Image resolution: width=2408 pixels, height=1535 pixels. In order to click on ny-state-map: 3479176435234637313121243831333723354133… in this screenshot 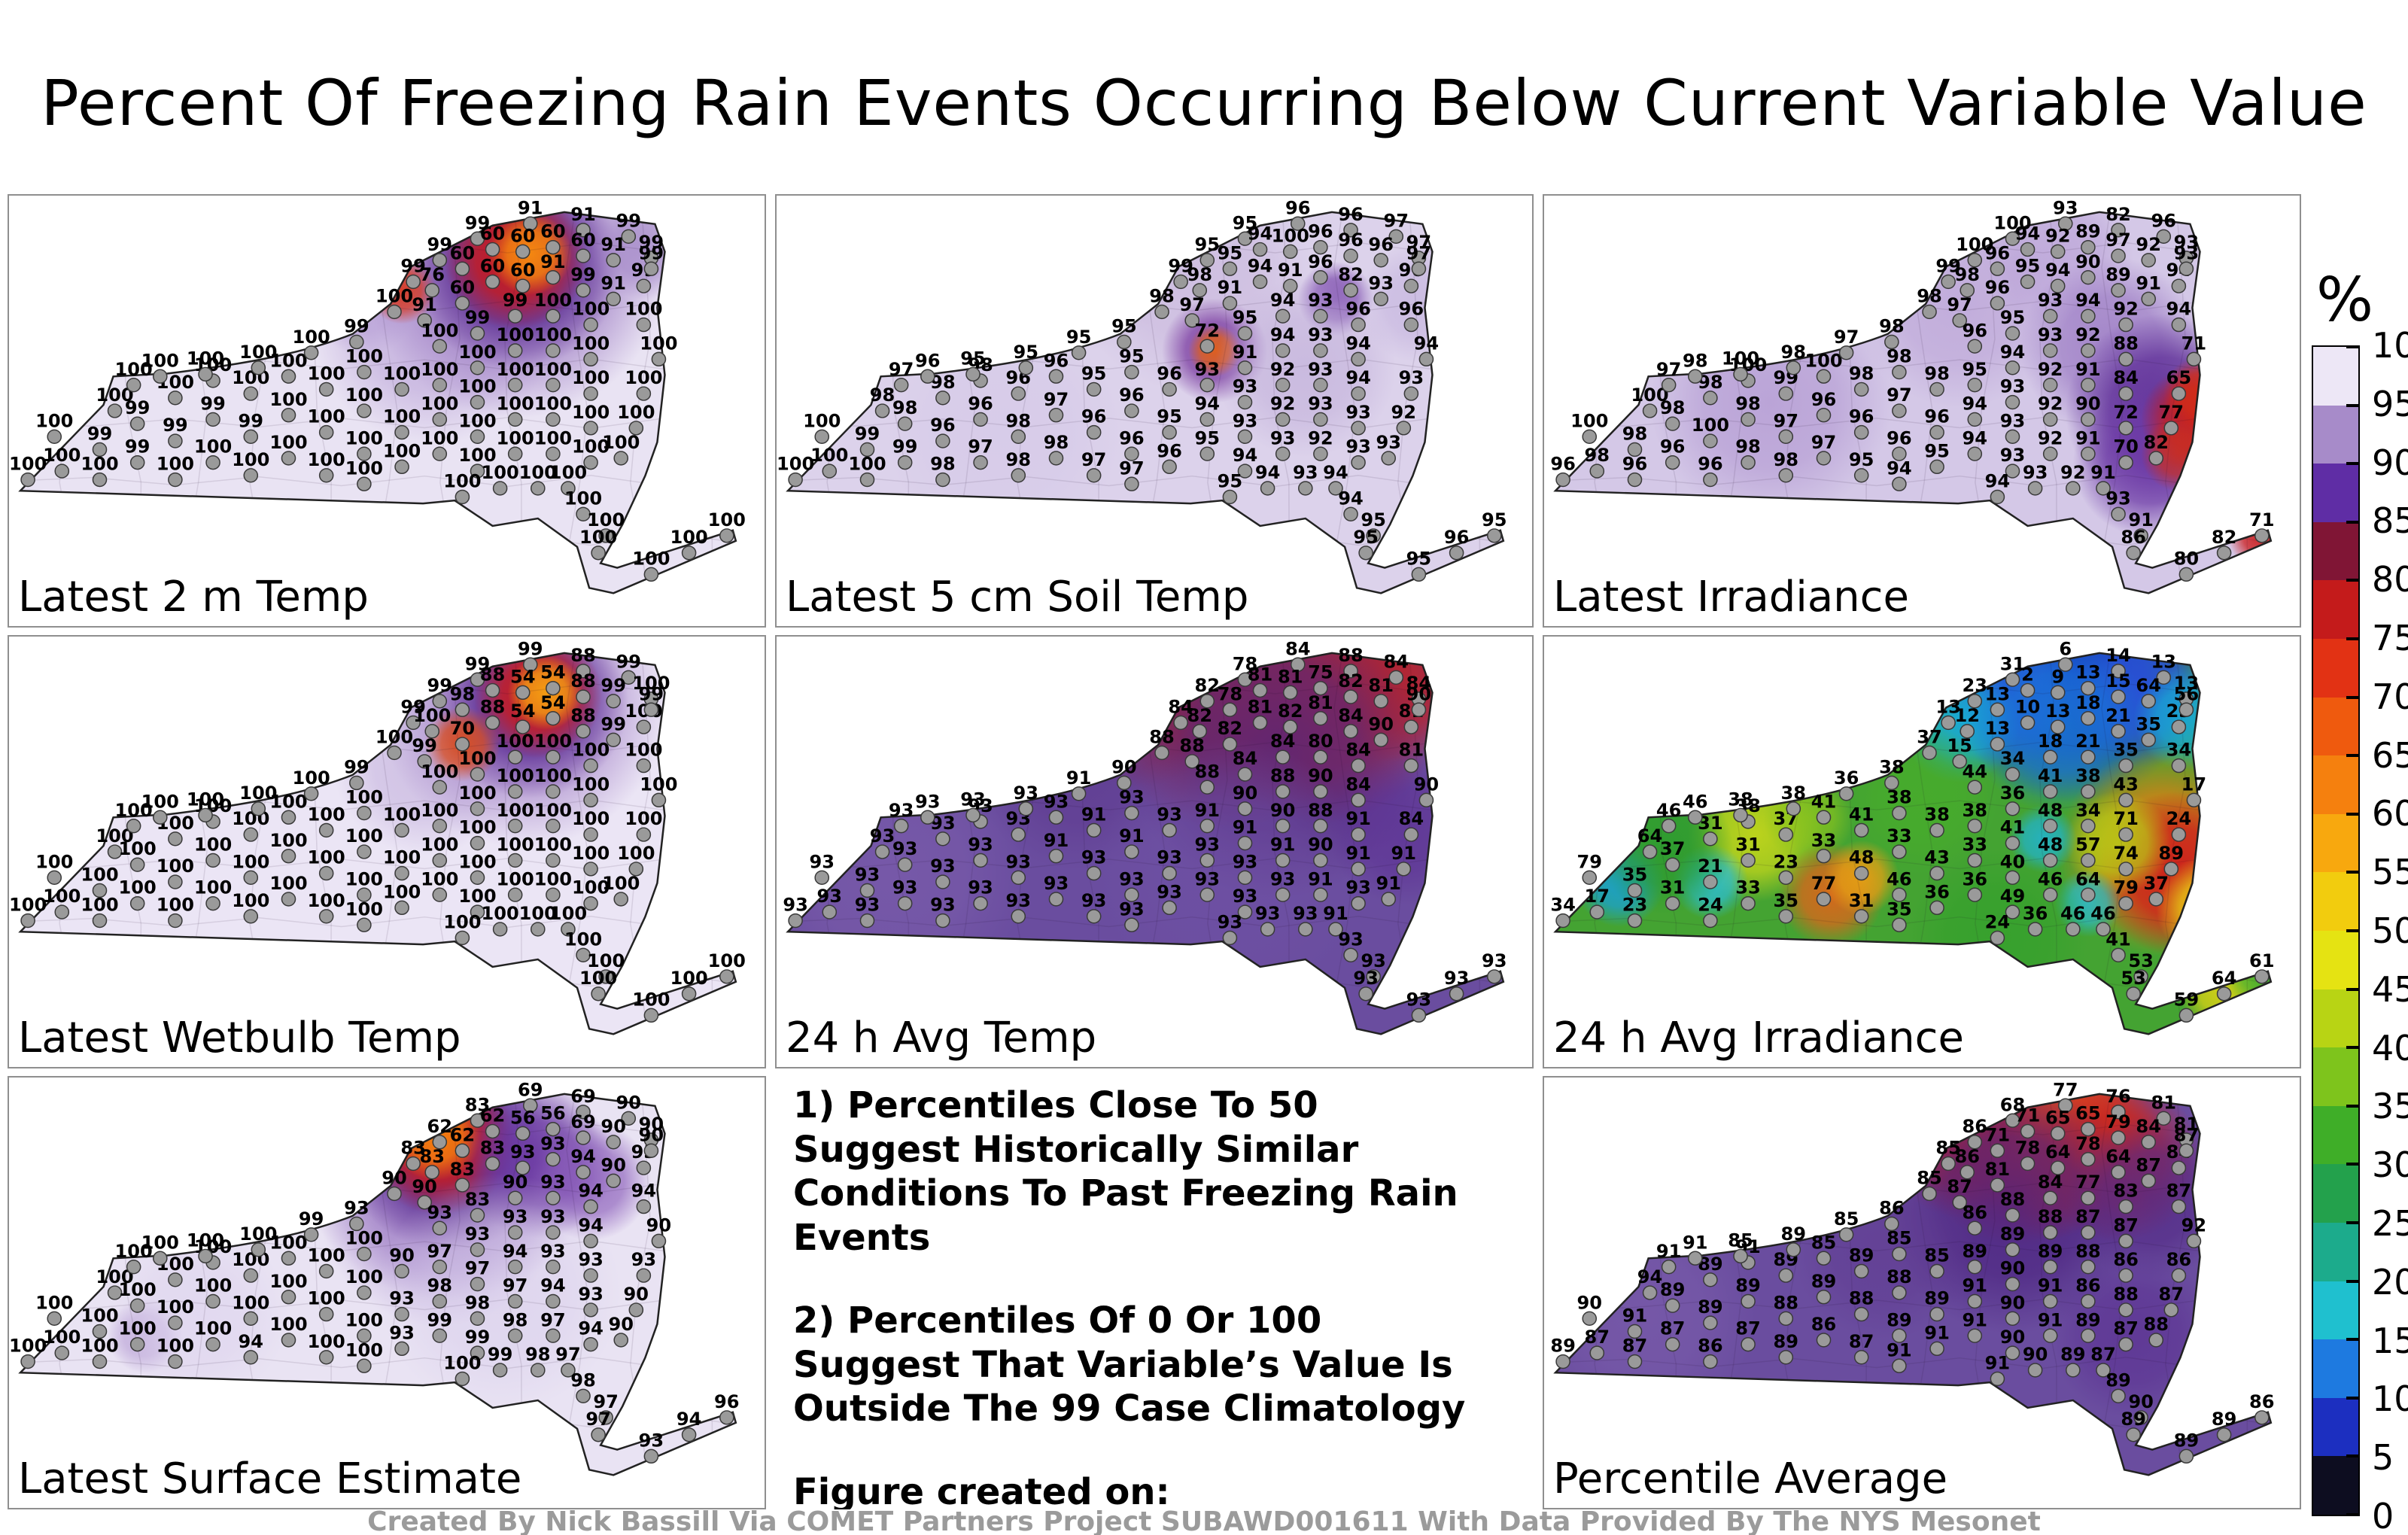, I will do `click(1912, 836)`.